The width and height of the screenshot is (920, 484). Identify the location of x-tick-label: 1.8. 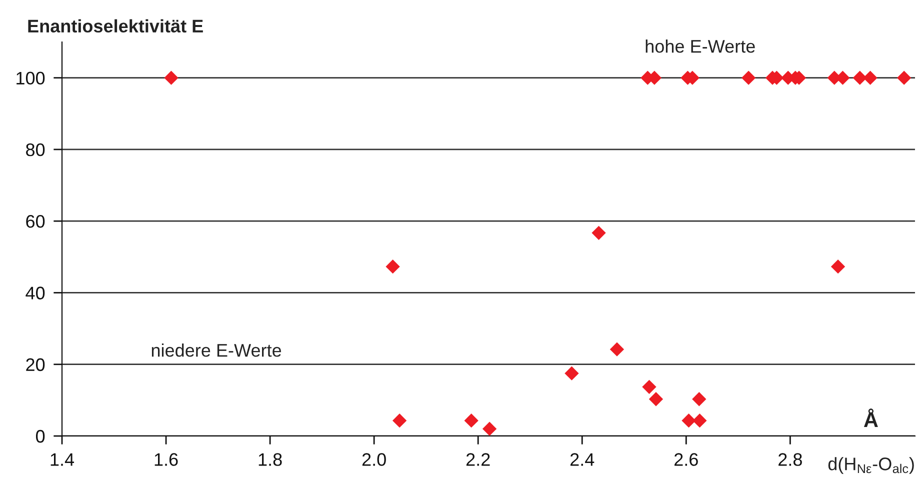
(270, 459).